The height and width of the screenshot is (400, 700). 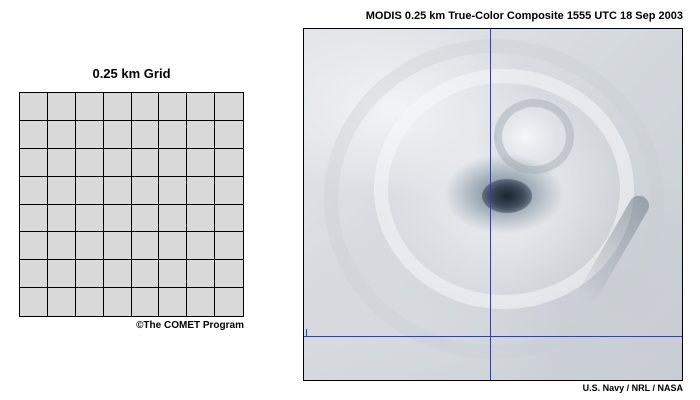 What do you see at coordinates (190, 325) in the screenshot?
I see `comet-credit: ©The COMET Program` at bounding box center [190, 325].